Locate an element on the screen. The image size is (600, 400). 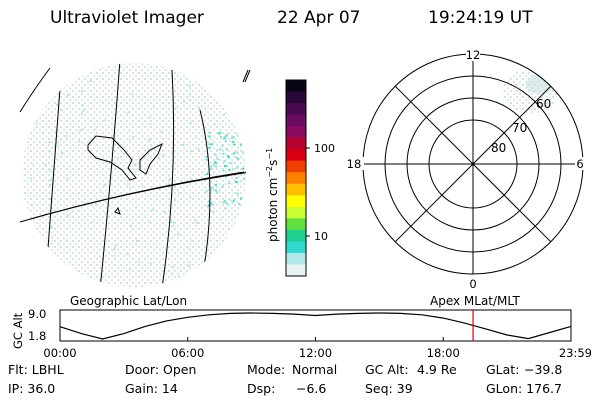
instrument-title: Ultraviolet Imager is located at coordinates (127, 18).